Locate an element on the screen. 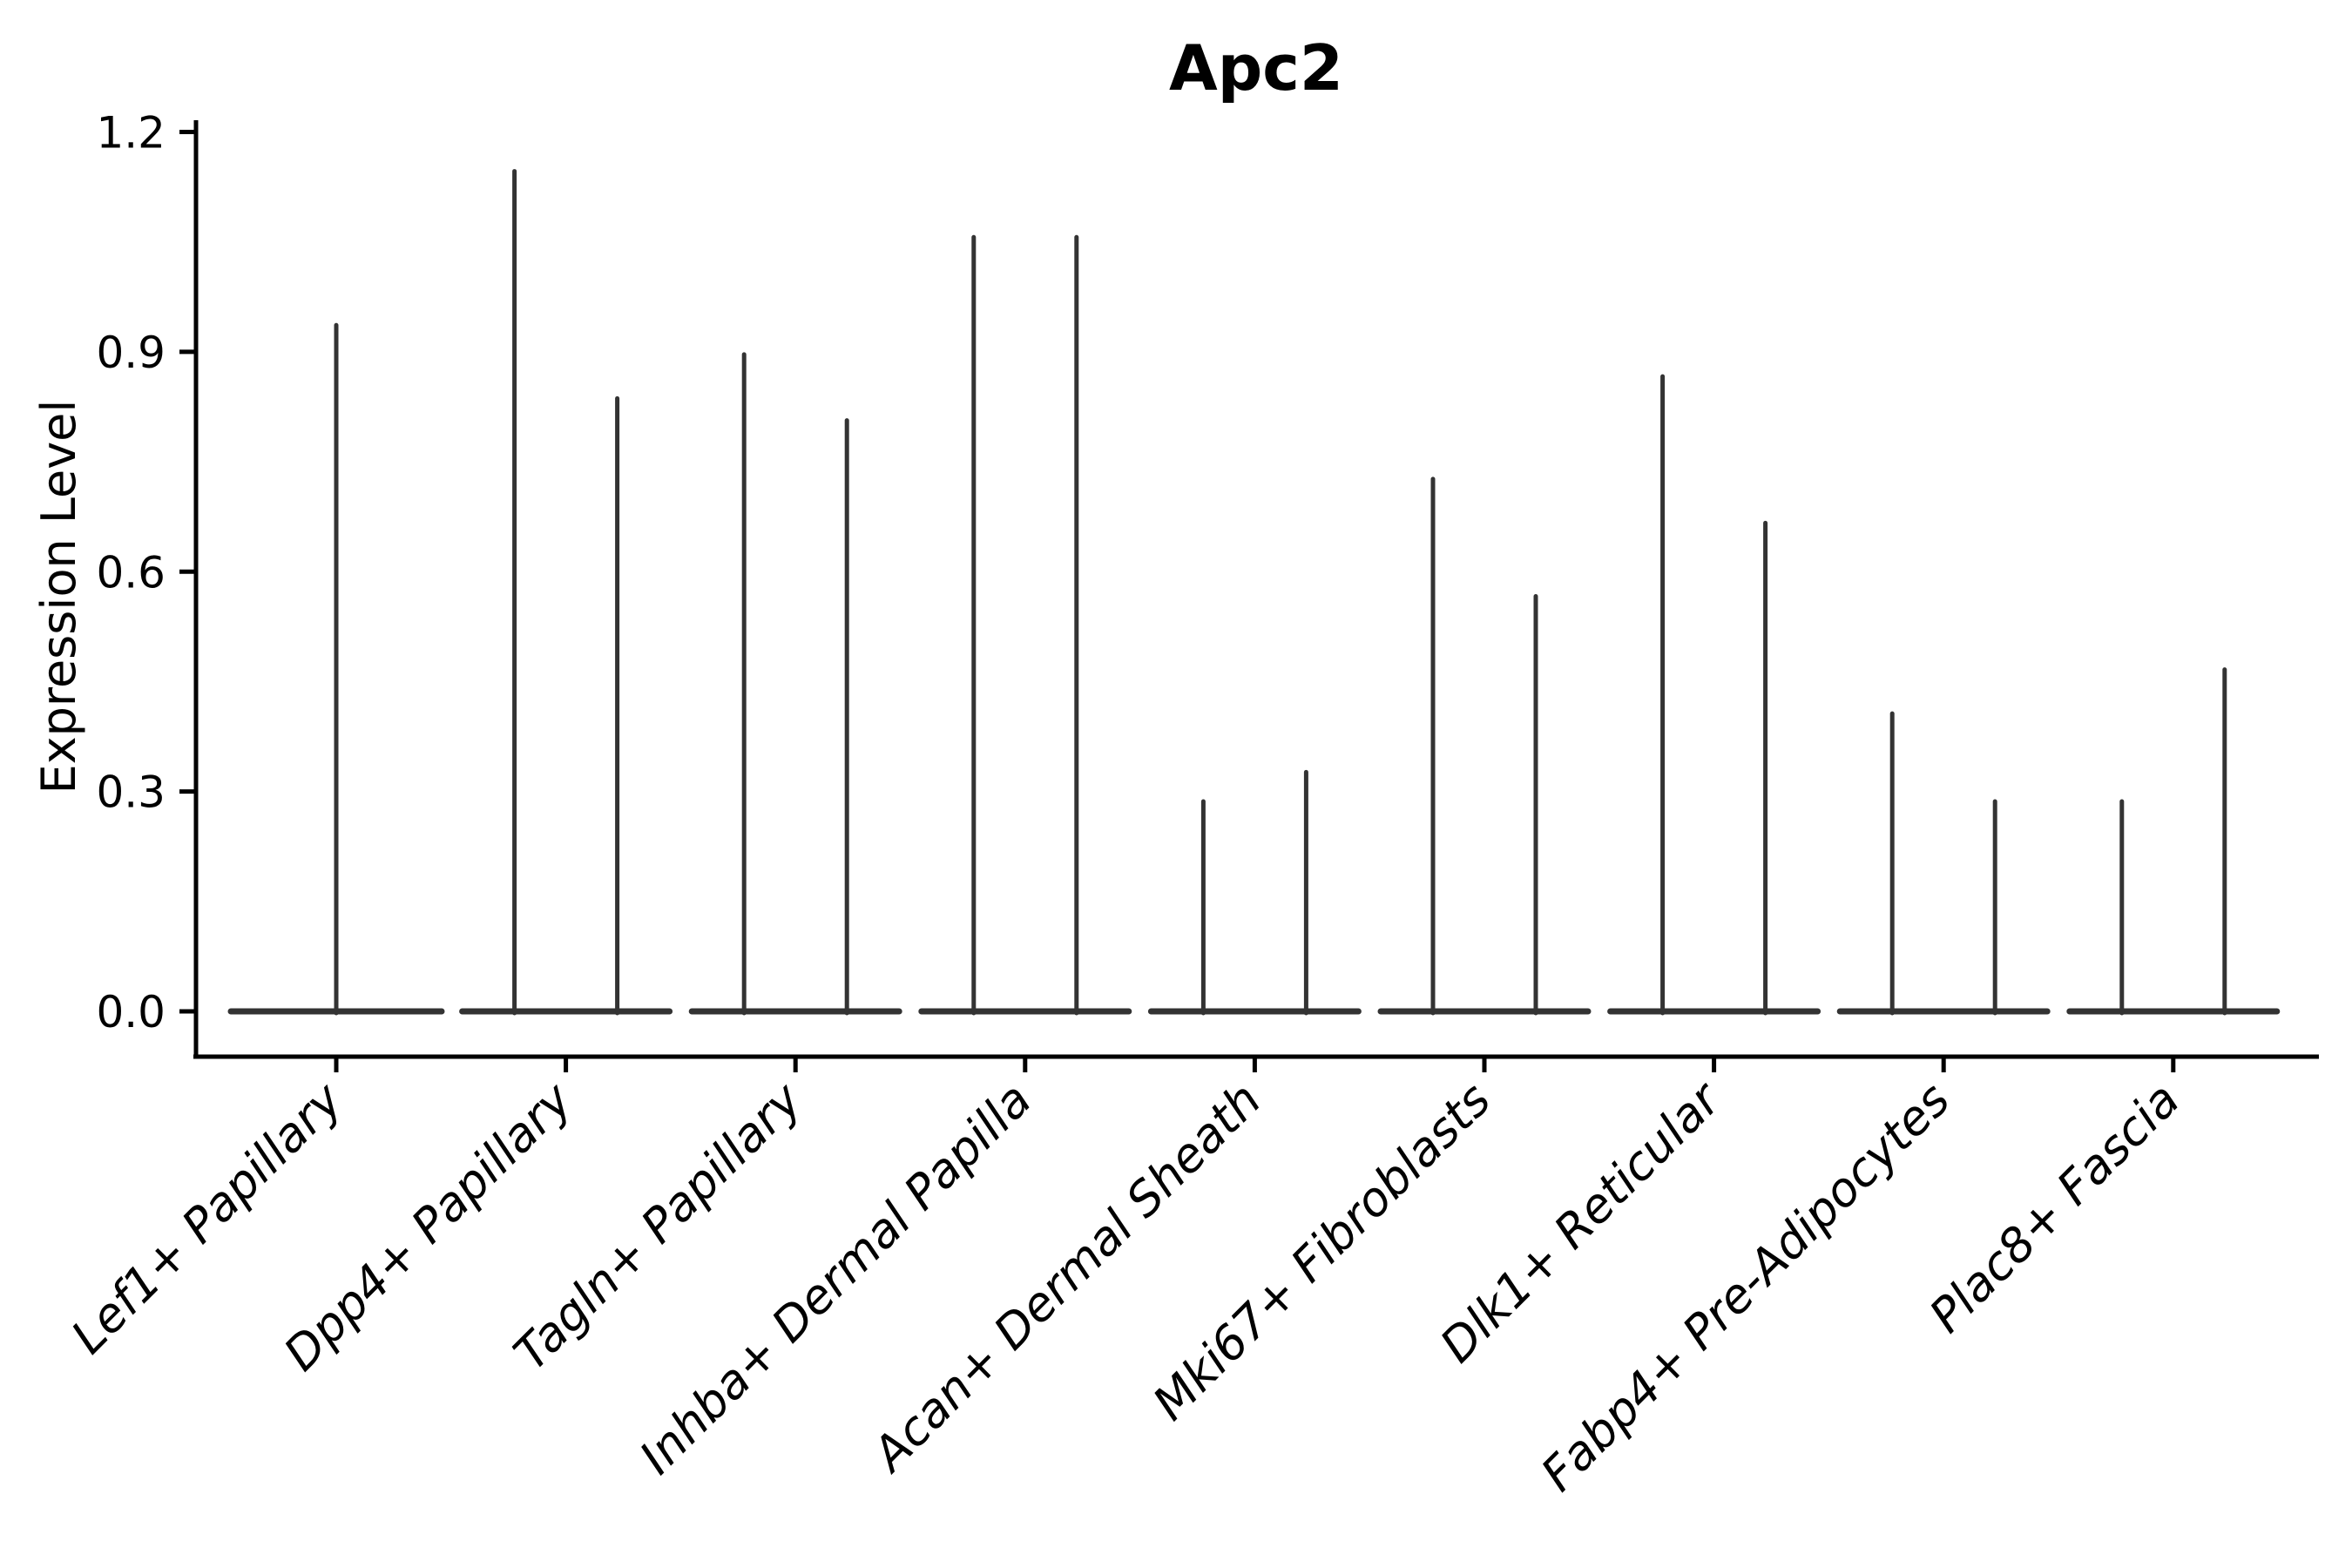 This screenshot has height=1568, width=2352. y-tick-label: 1.2 is located at coordinates (131, 134).